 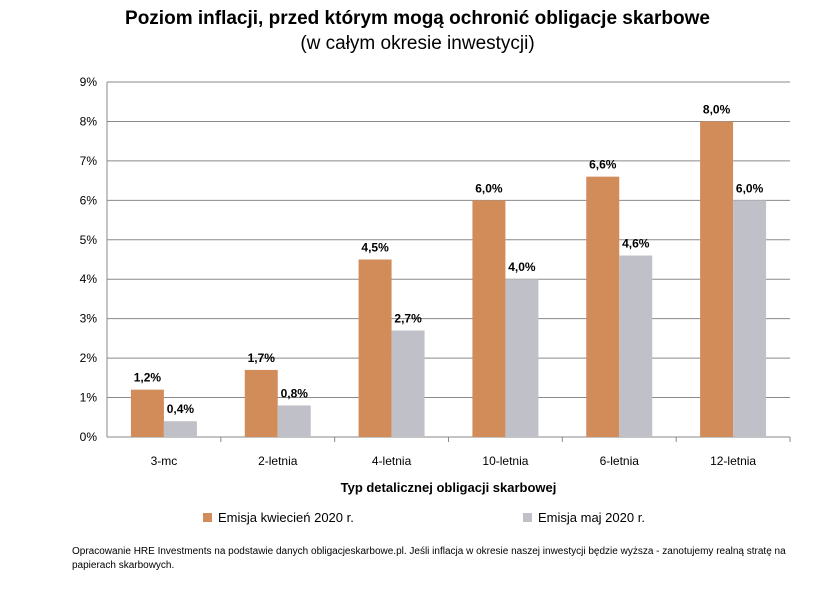 I want to click on y-tick-label: 9%, so click(x=89, y=82).